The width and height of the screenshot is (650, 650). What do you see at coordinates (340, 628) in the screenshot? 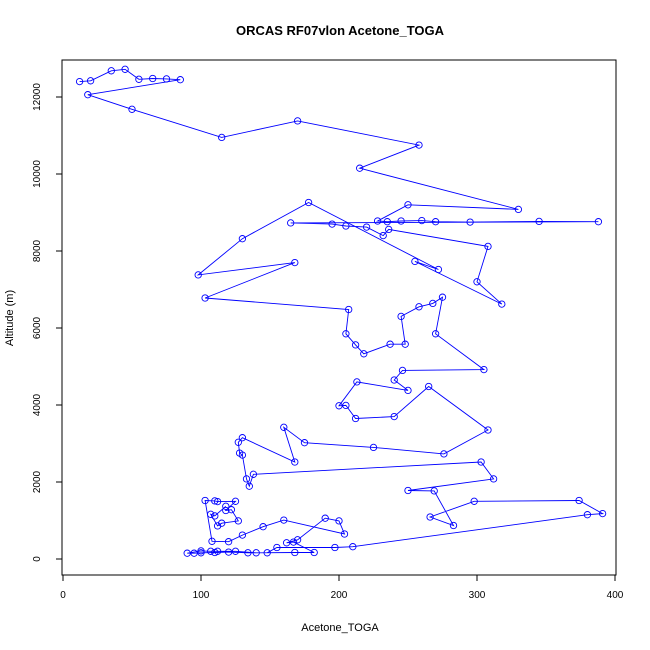
I see `x-axis-label: Acetone_TOGA` at bounding box center [340, 628].